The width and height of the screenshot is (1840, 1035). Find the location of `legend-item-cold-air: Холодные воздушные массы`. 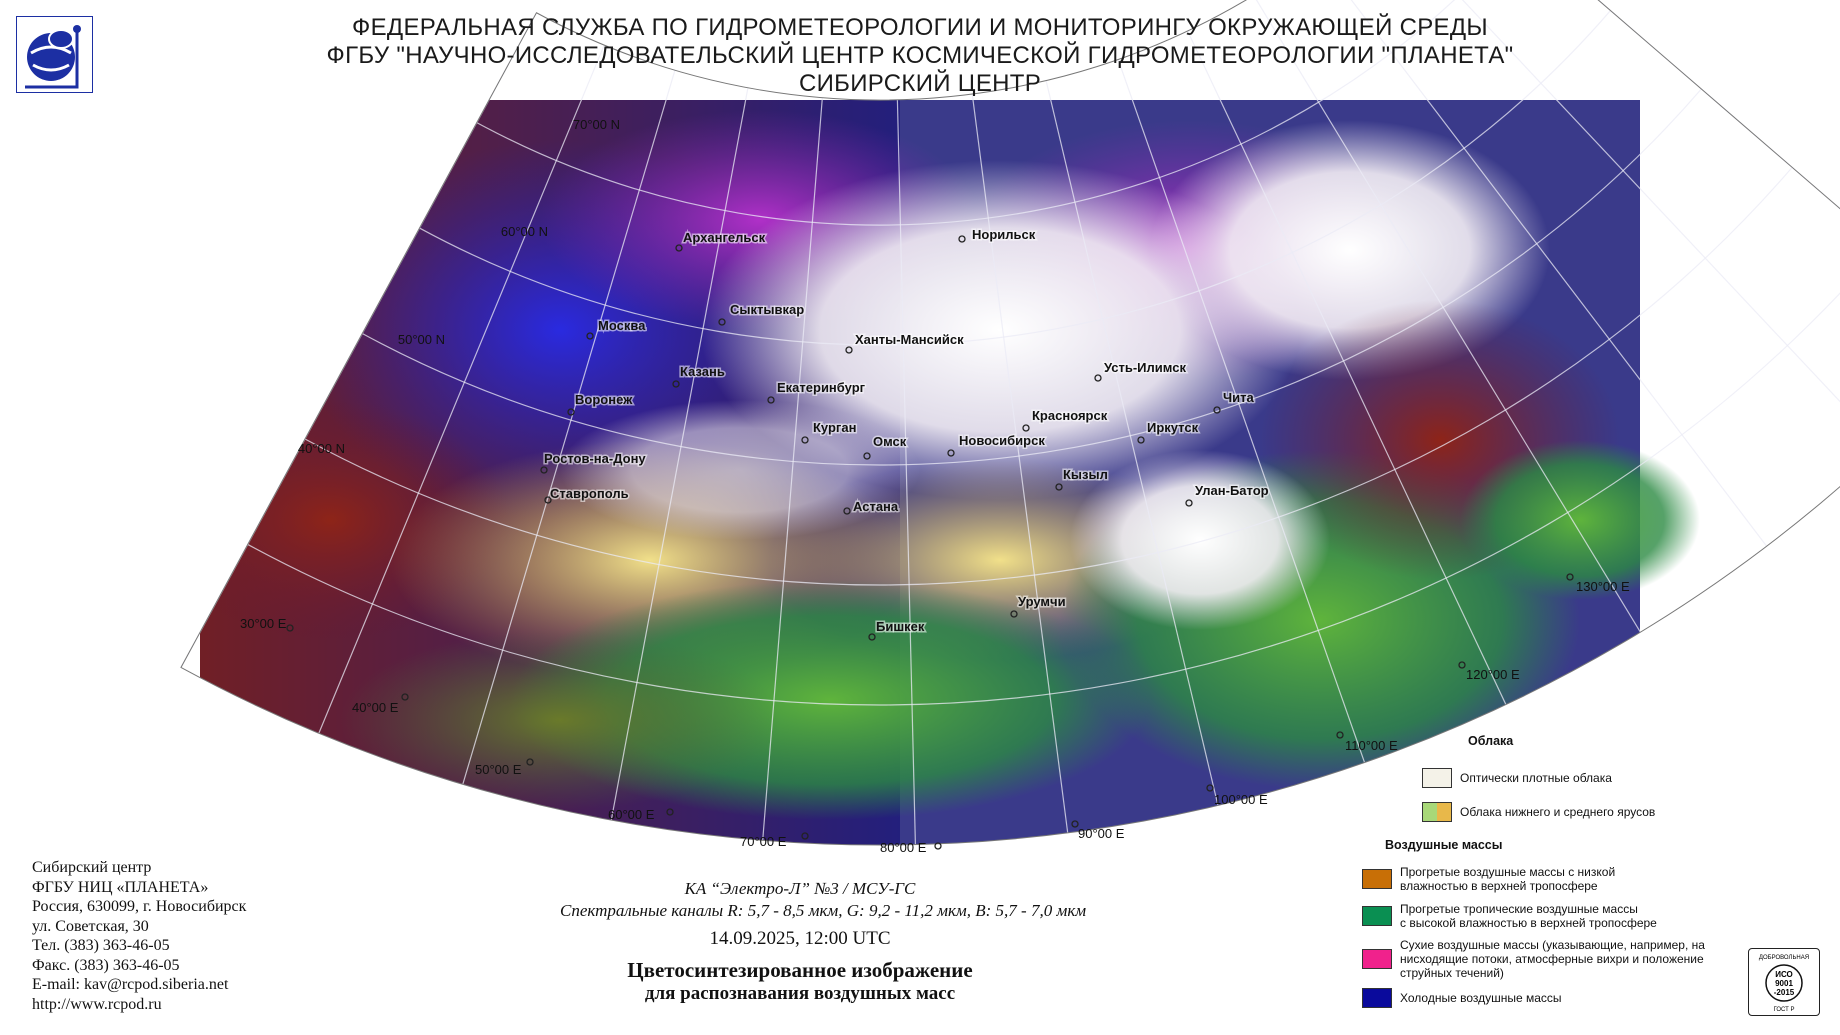

legend-item-cold-air: Холодные воздушные массы is located at coordinates (1462, 998).